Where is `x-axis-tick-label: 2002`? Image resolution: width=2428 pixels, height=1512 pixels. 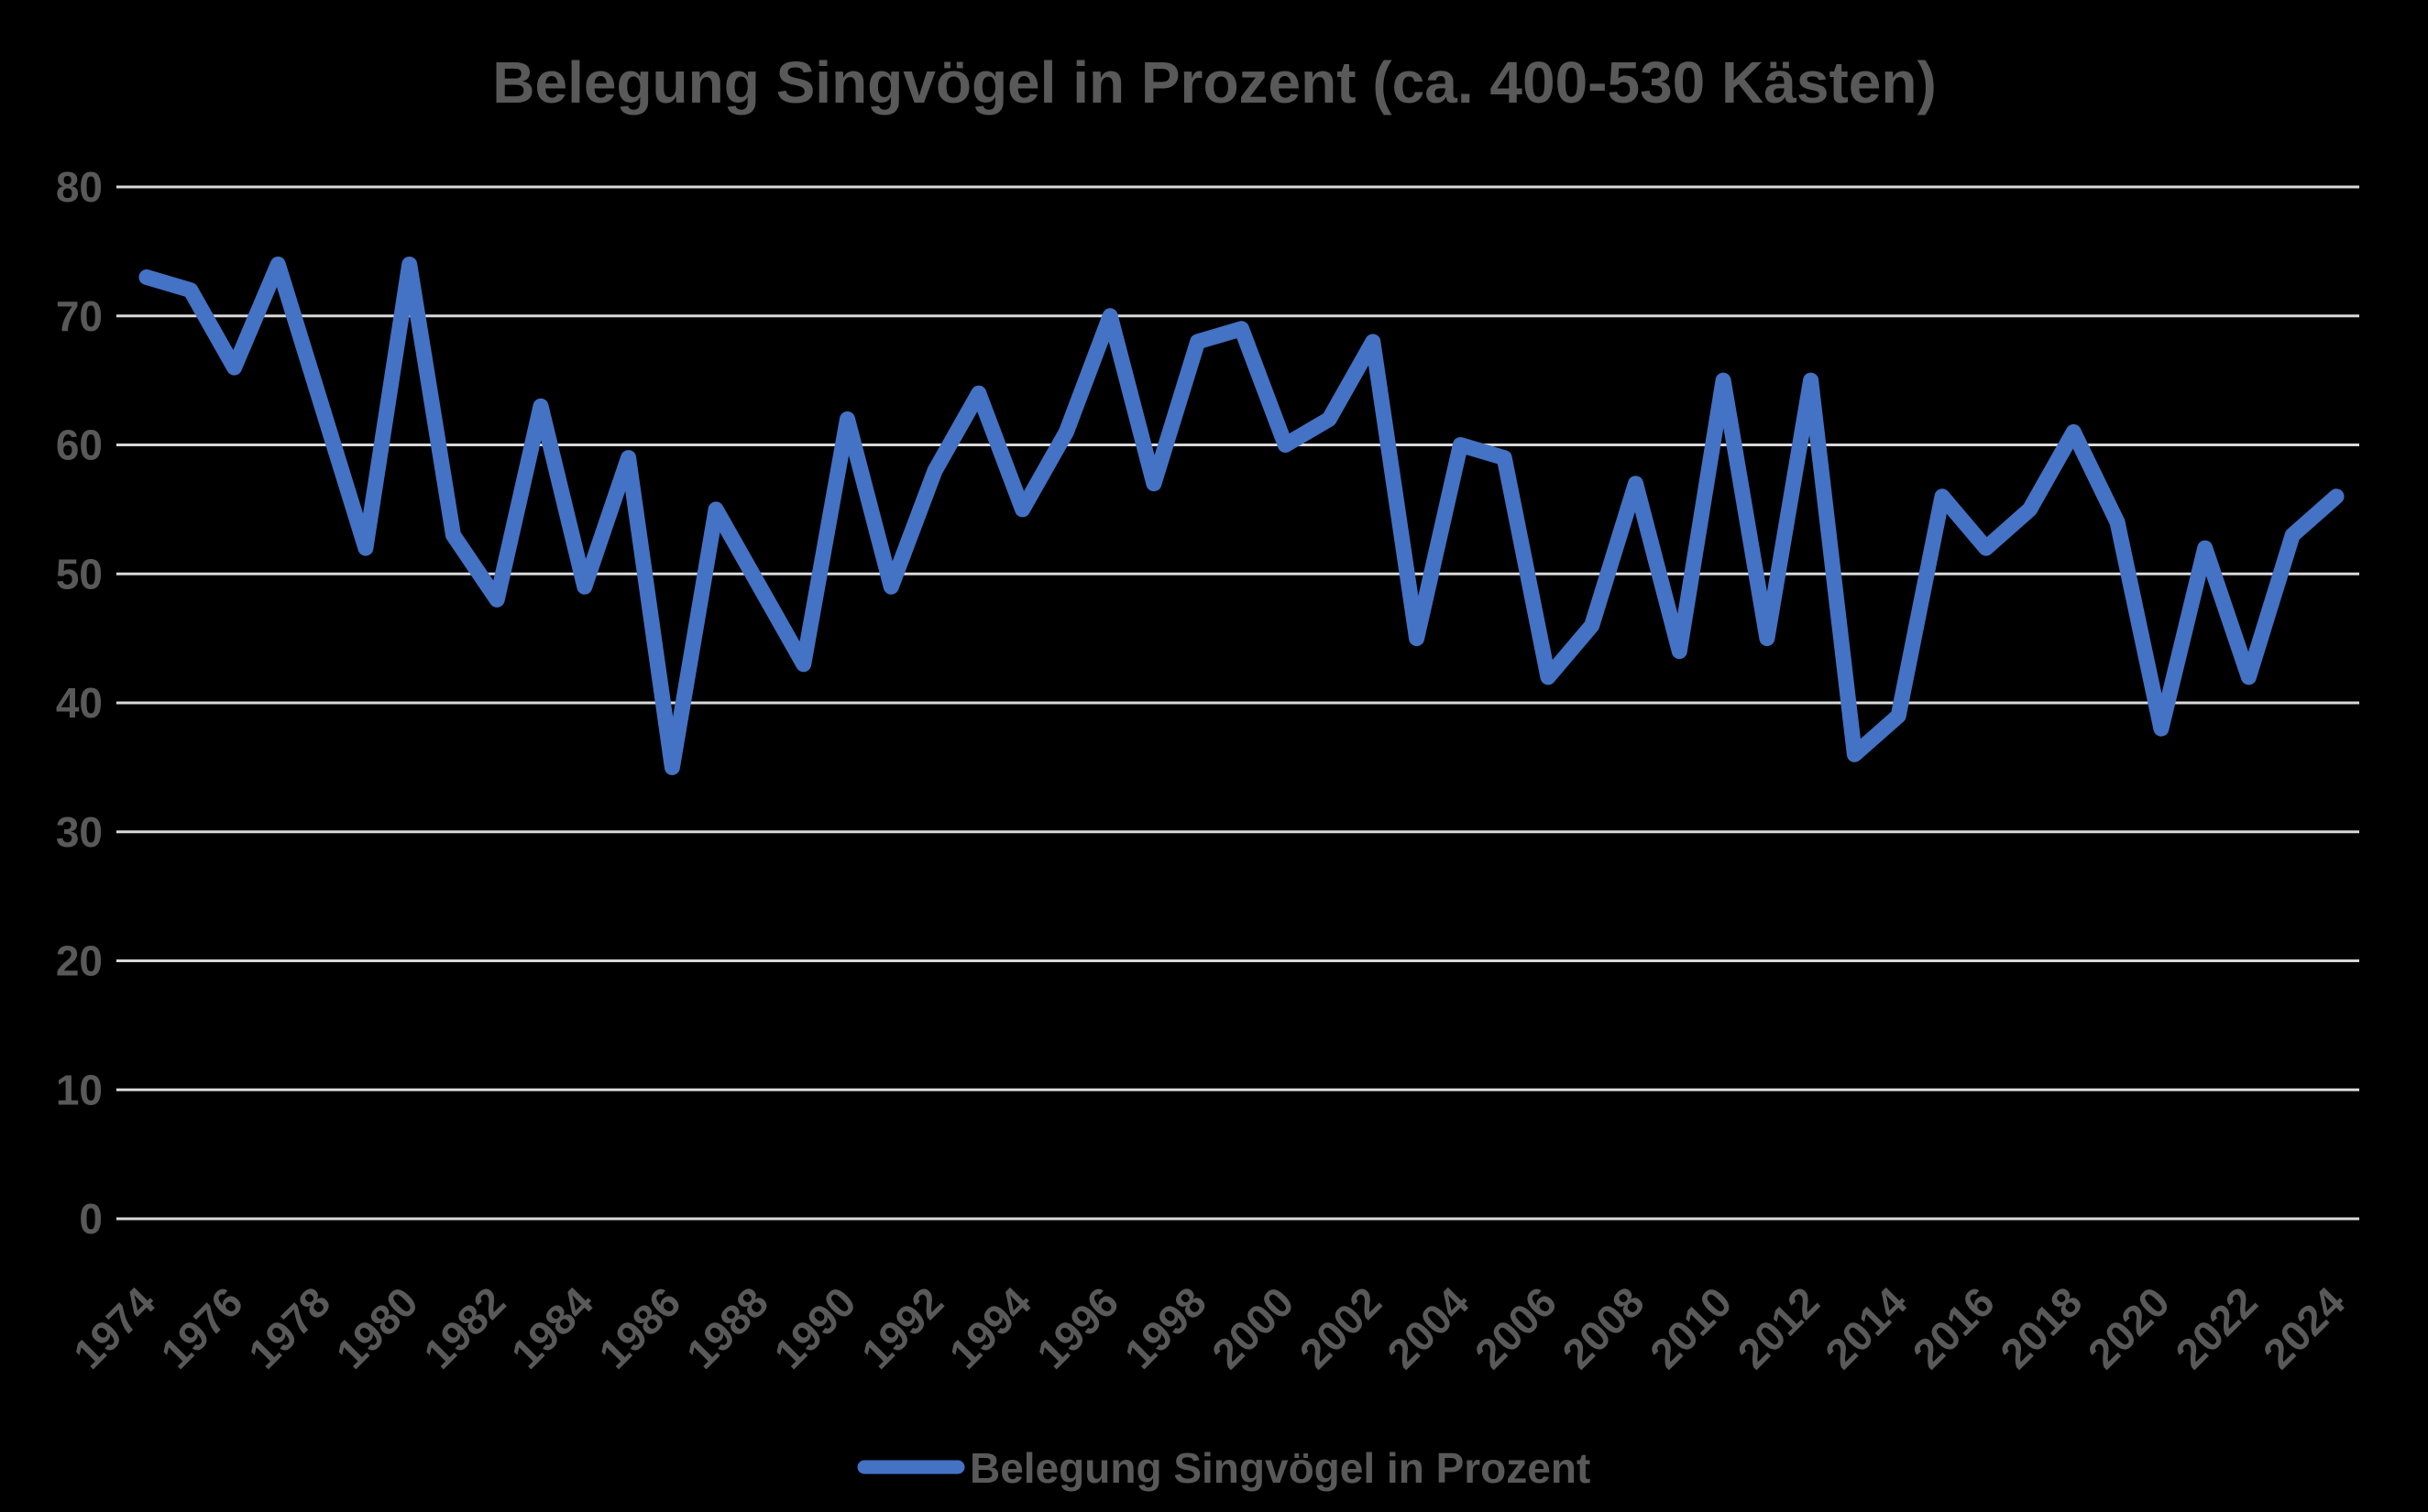 x-axis-tick-label: 2002 is located at coordinates (1340, 1327).